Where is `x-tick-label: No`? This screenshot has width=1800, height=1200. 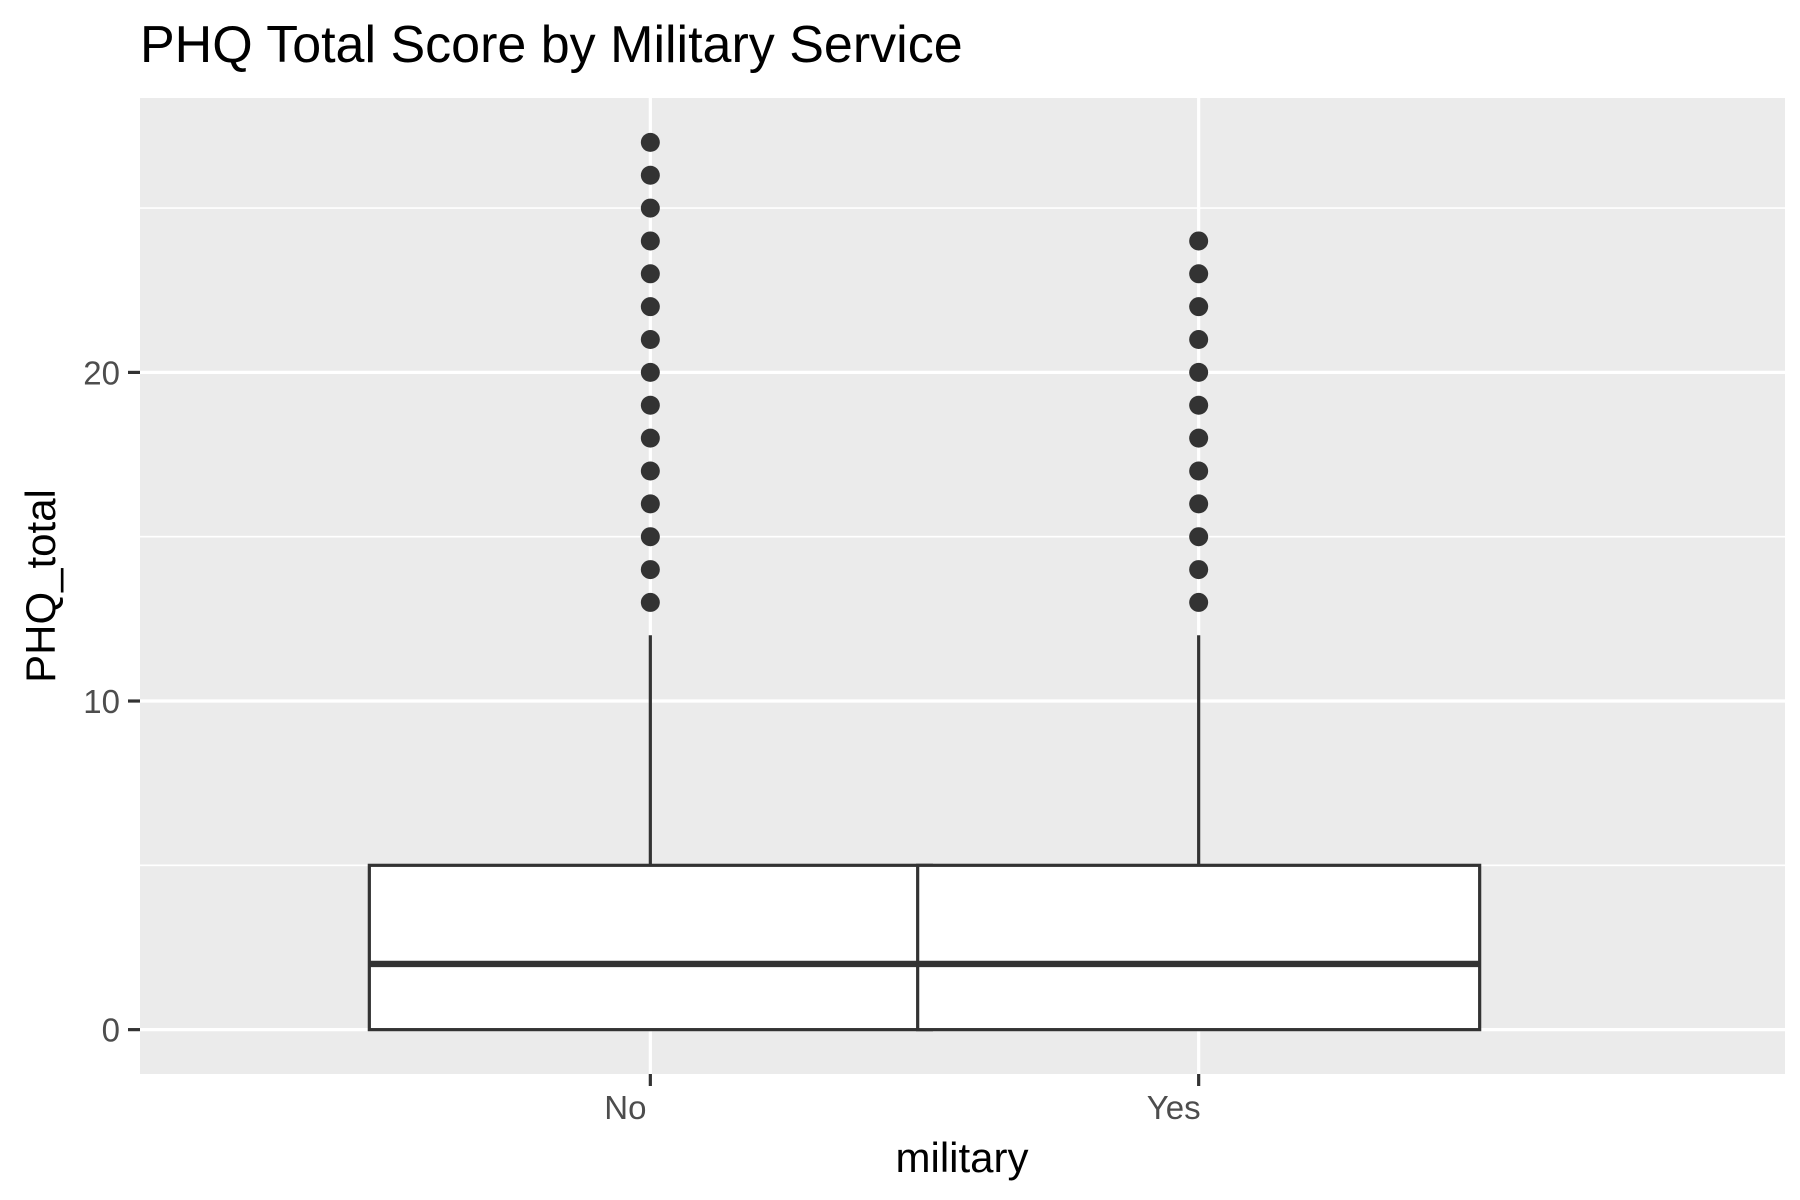
x-tick-label: No is located at coordinates (625, 1107).